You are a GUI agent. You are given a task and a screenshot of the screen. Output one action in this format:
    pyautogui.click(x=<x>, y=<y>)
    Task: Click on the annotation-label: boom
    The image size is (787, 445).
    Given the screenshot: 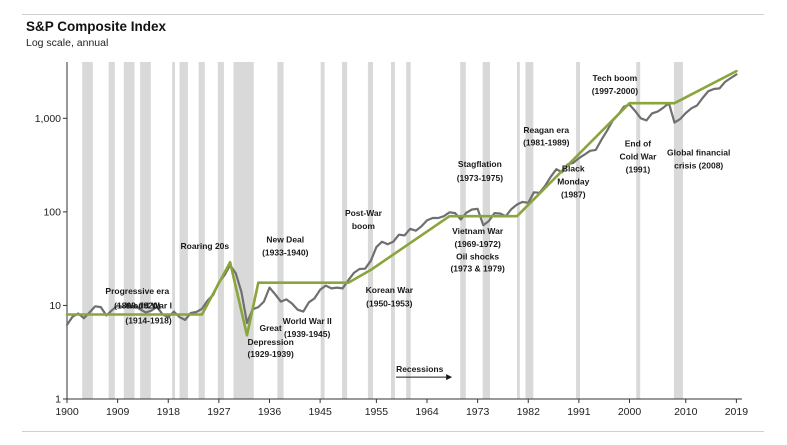 What is the action you would take?
    pyautogui.click(x=364, y=226)
    